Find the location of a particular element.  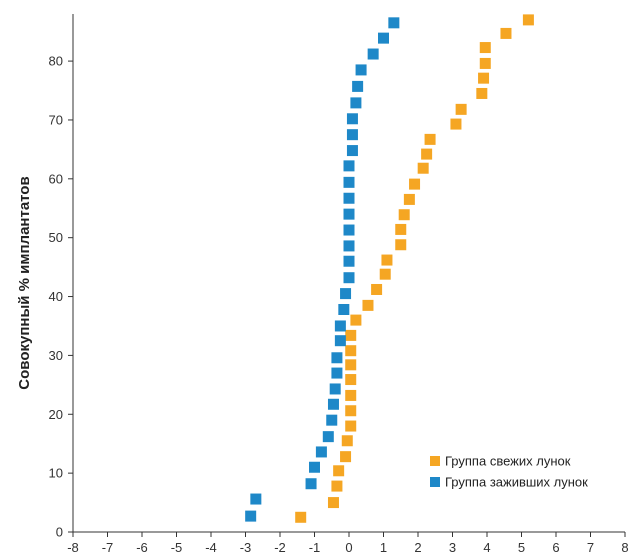

y-tick-label: 60 is located at coordinates (56, 178).